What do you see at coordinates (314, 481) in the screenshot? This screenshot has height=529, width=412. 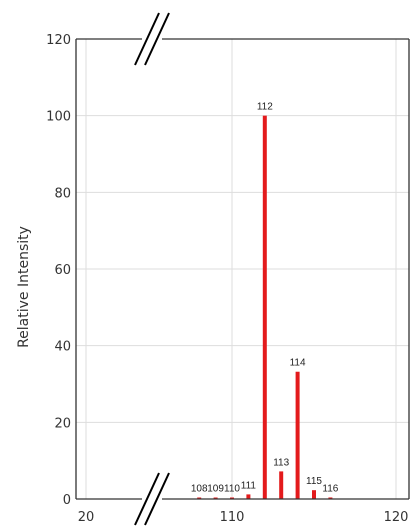 I see `peak-label: 115` at bounding box center [314, 481].